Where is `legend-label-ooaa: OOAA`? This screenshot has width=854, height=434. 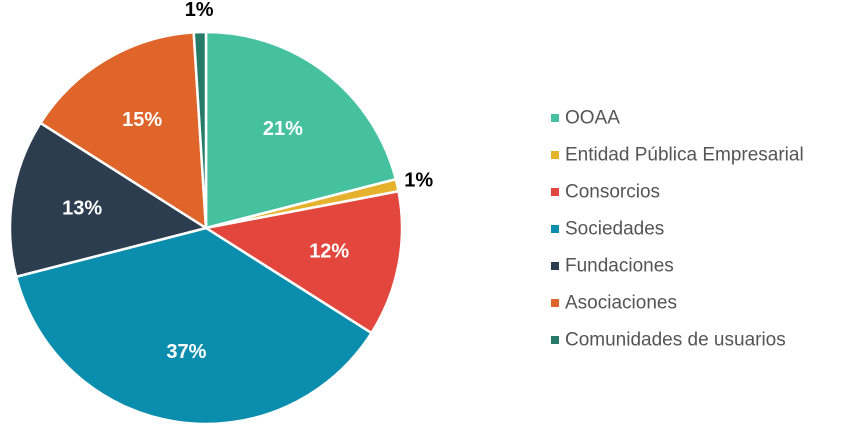 legend-label-ooaa: OOAA is located at coordinates (592, 118).